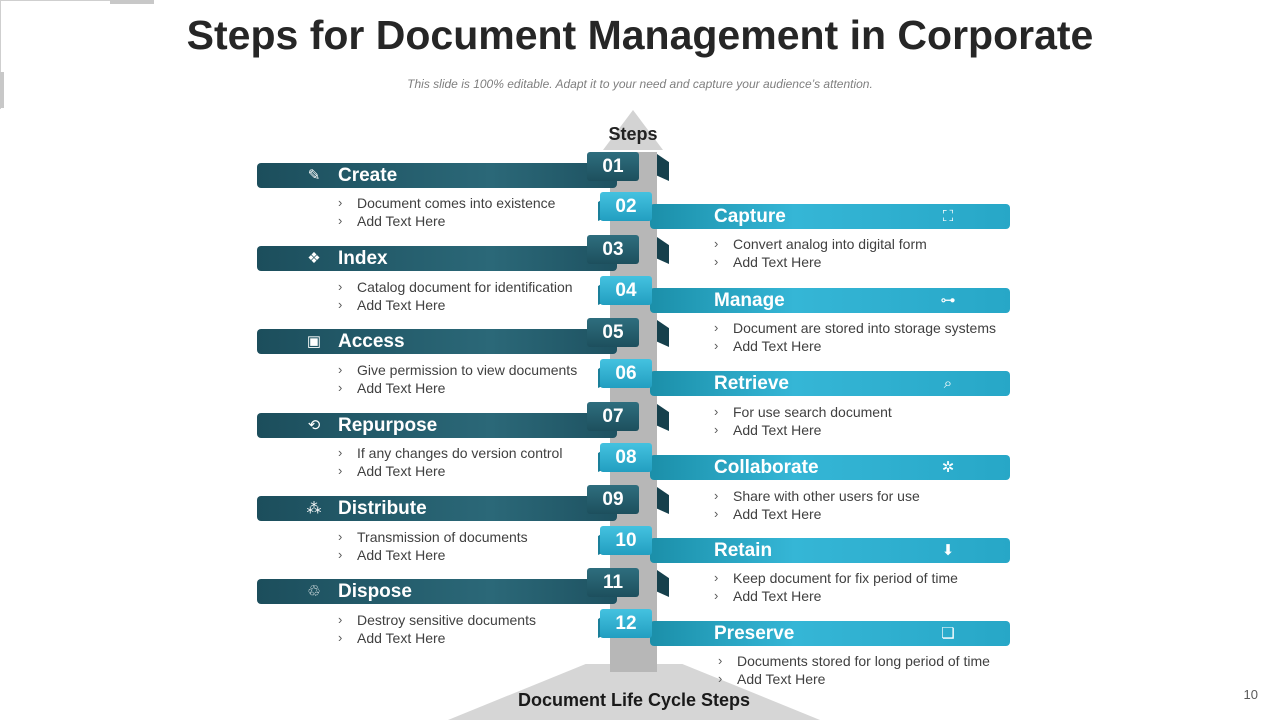  Describe the element at coordinates (368, 175) in the screenshot. I see `step-title: Create` at that location.